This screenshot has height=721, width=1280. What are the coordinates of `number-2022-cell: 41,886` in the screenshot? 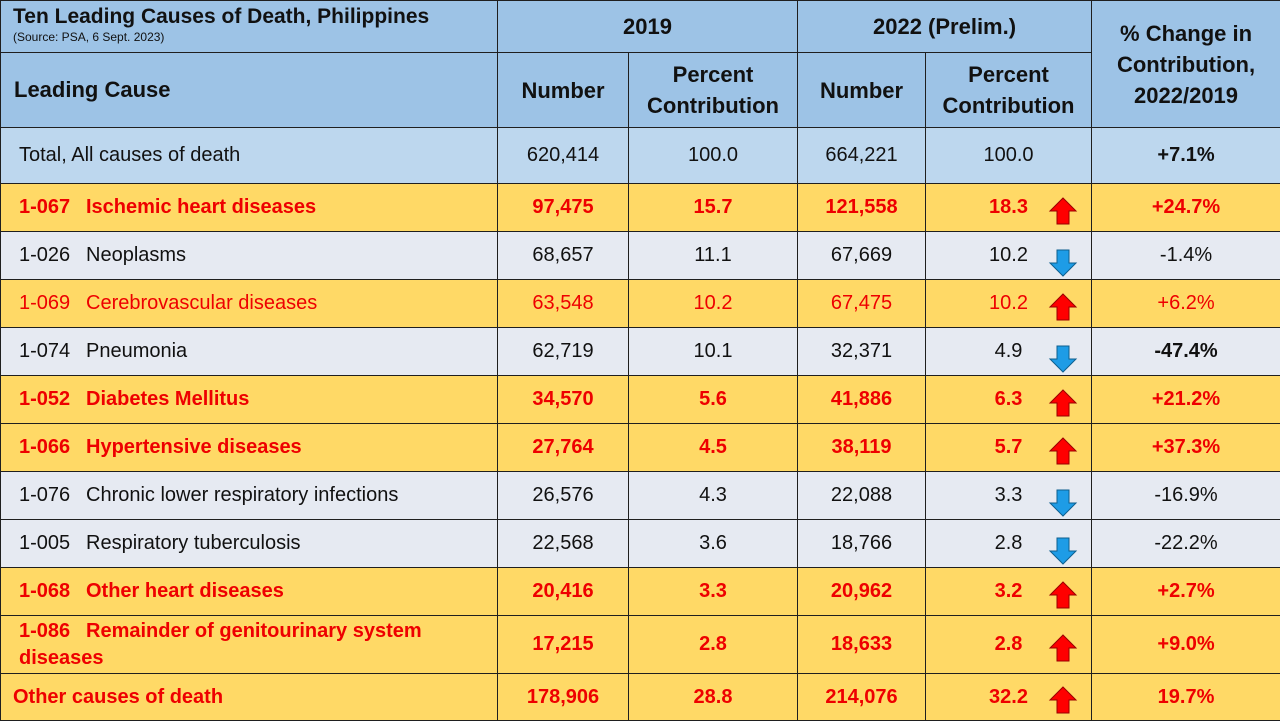 It's located at (862, 400).